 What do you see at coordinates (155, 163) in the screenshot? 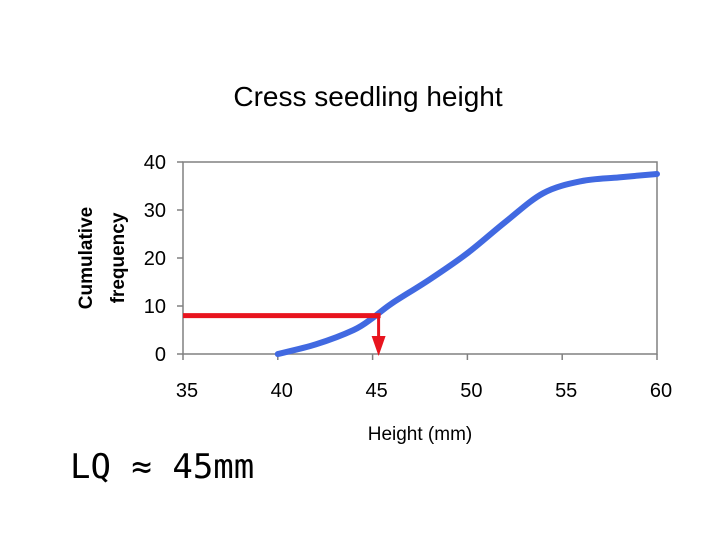
I see `y-tick-label: 40` at bounding box center [155, 163].